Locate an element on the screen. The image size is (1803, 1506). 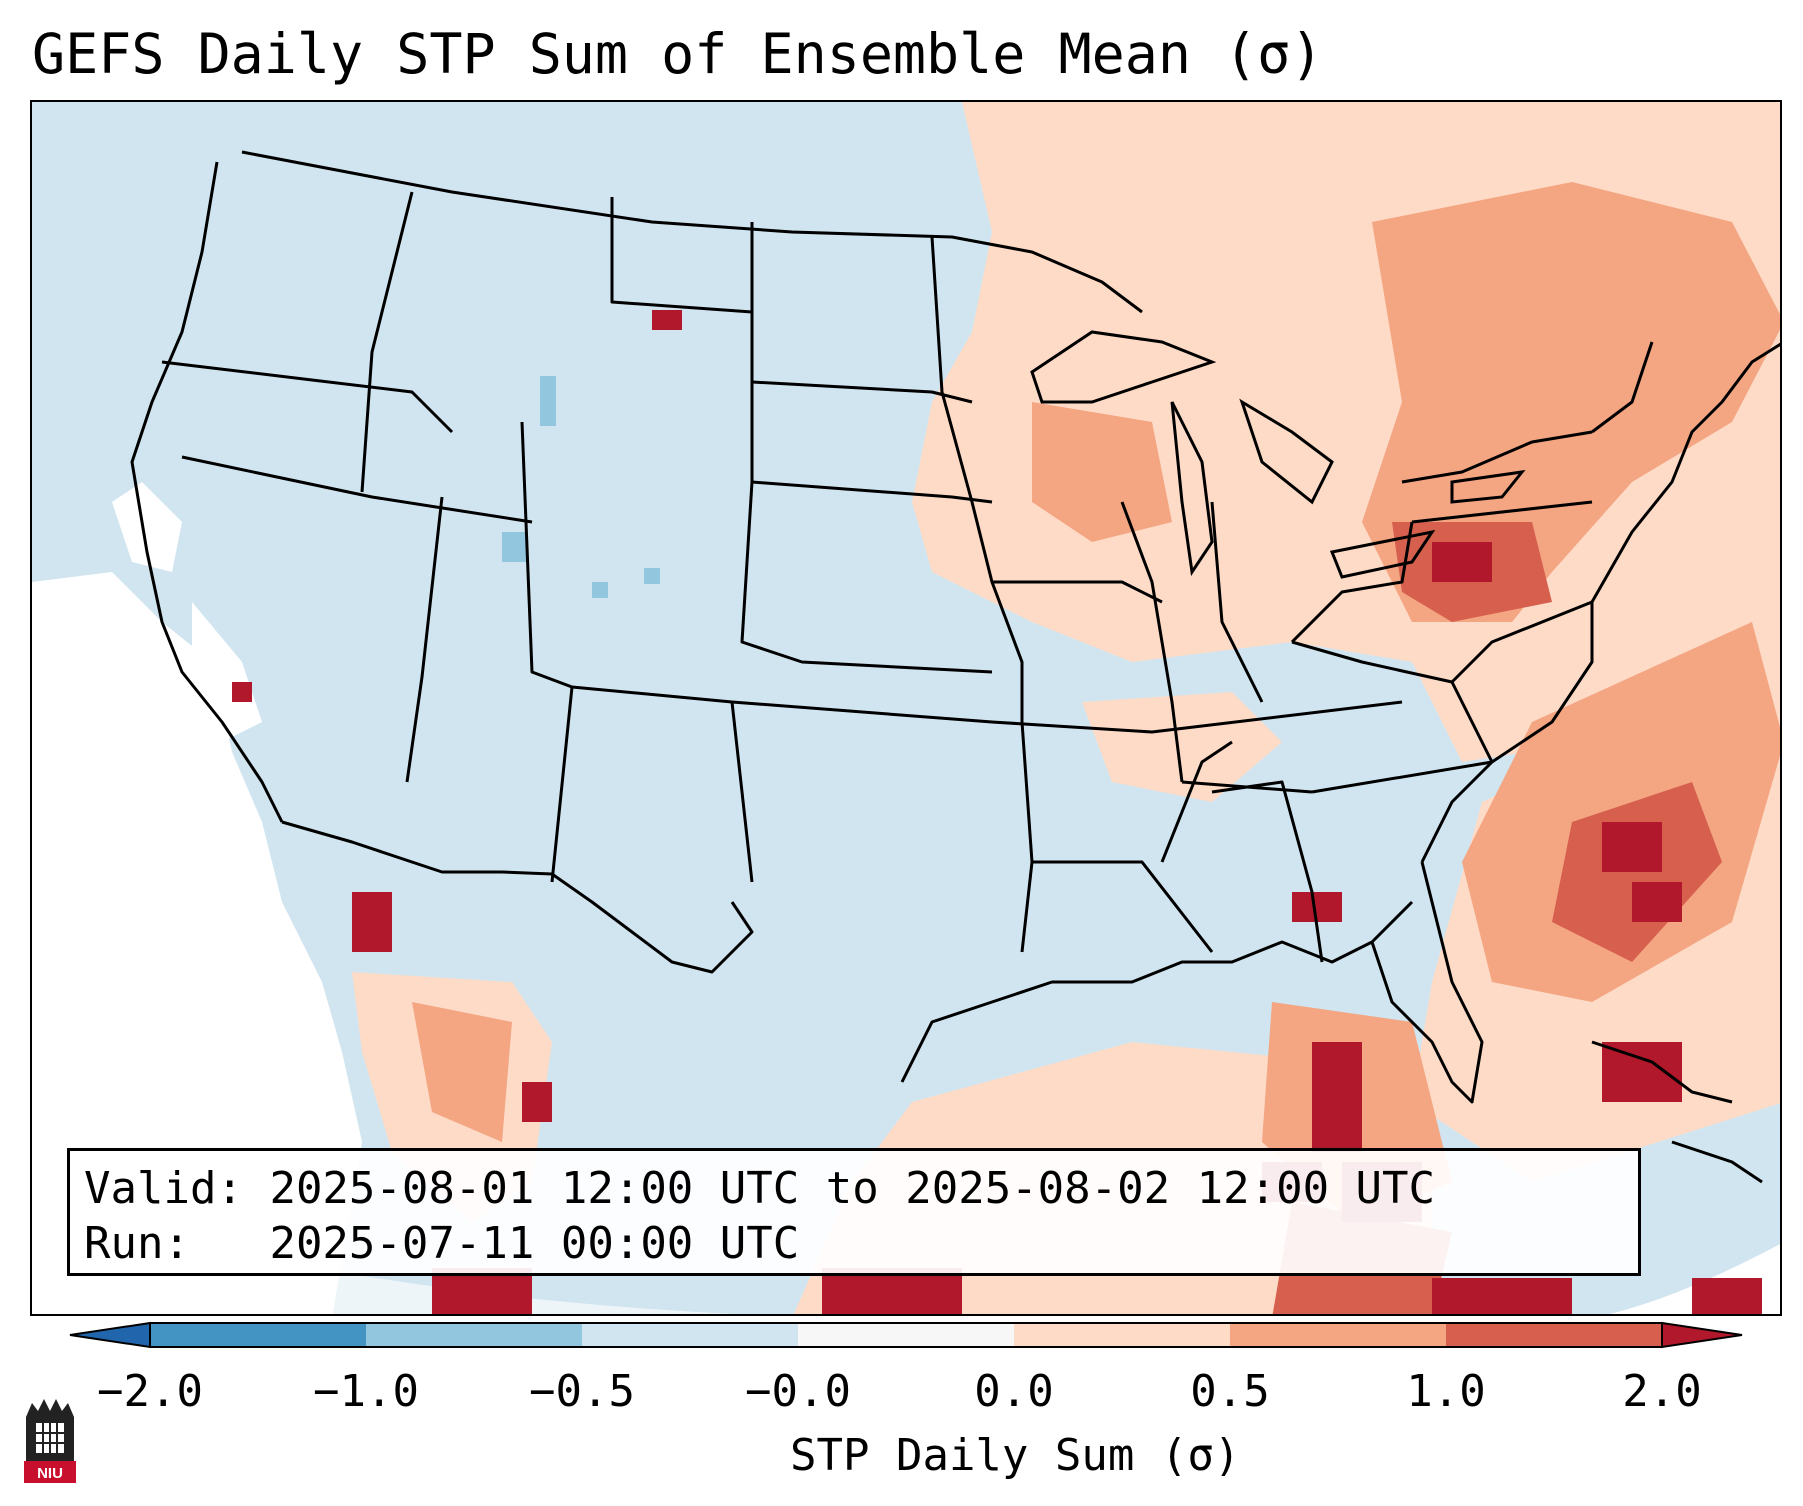
logo-text: NIU is located at coordinates (50, 1473).